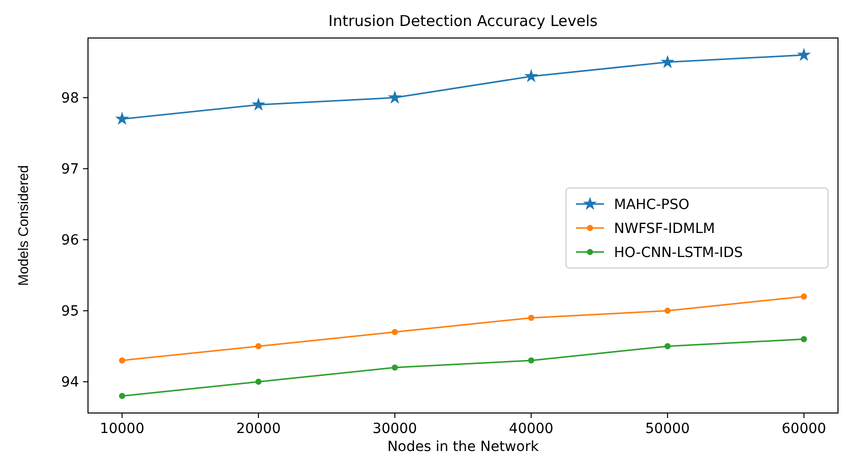 The width and height of the screenshot is (850, 457). Describe the element at coordinates (70, 170) in the screenshot. I see `y-tick-label: 97` at that location.